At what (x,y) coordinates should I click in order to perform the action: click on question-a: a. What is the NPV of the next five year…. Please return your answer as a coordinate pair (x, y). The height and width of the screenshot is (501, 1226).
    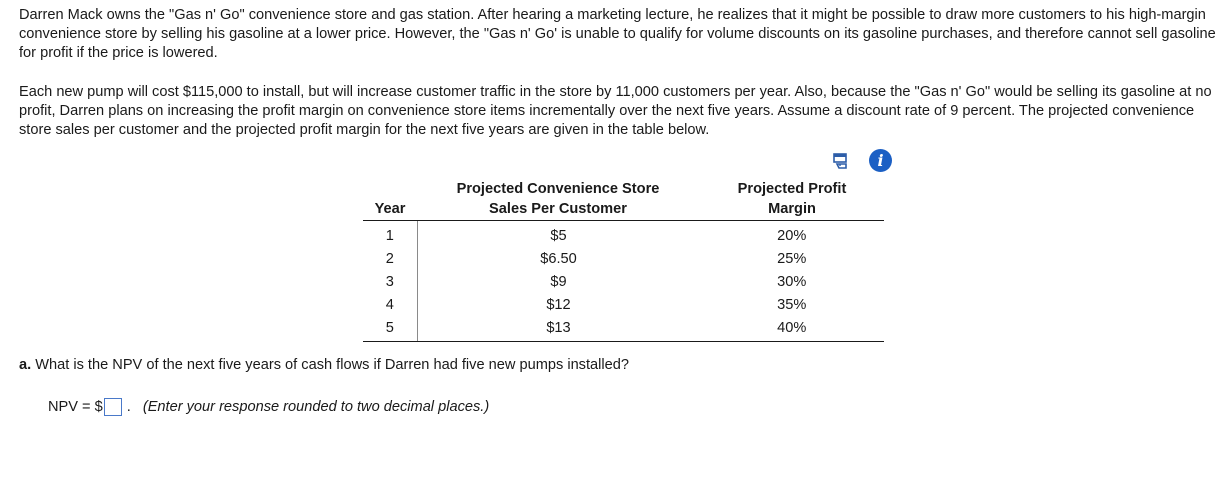
    Looking at the image, I should click on (324, 365).